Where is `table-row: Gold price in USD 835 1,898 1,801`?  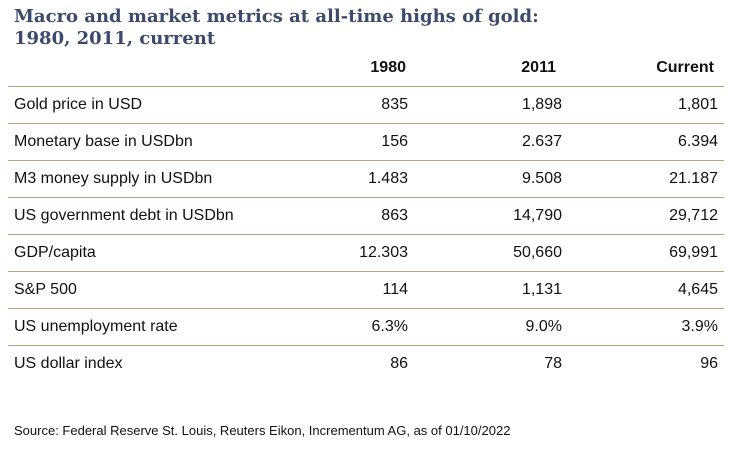
table-row: Gold price in USD 835 1,898 1,801 is located at coordinates (366, 105).